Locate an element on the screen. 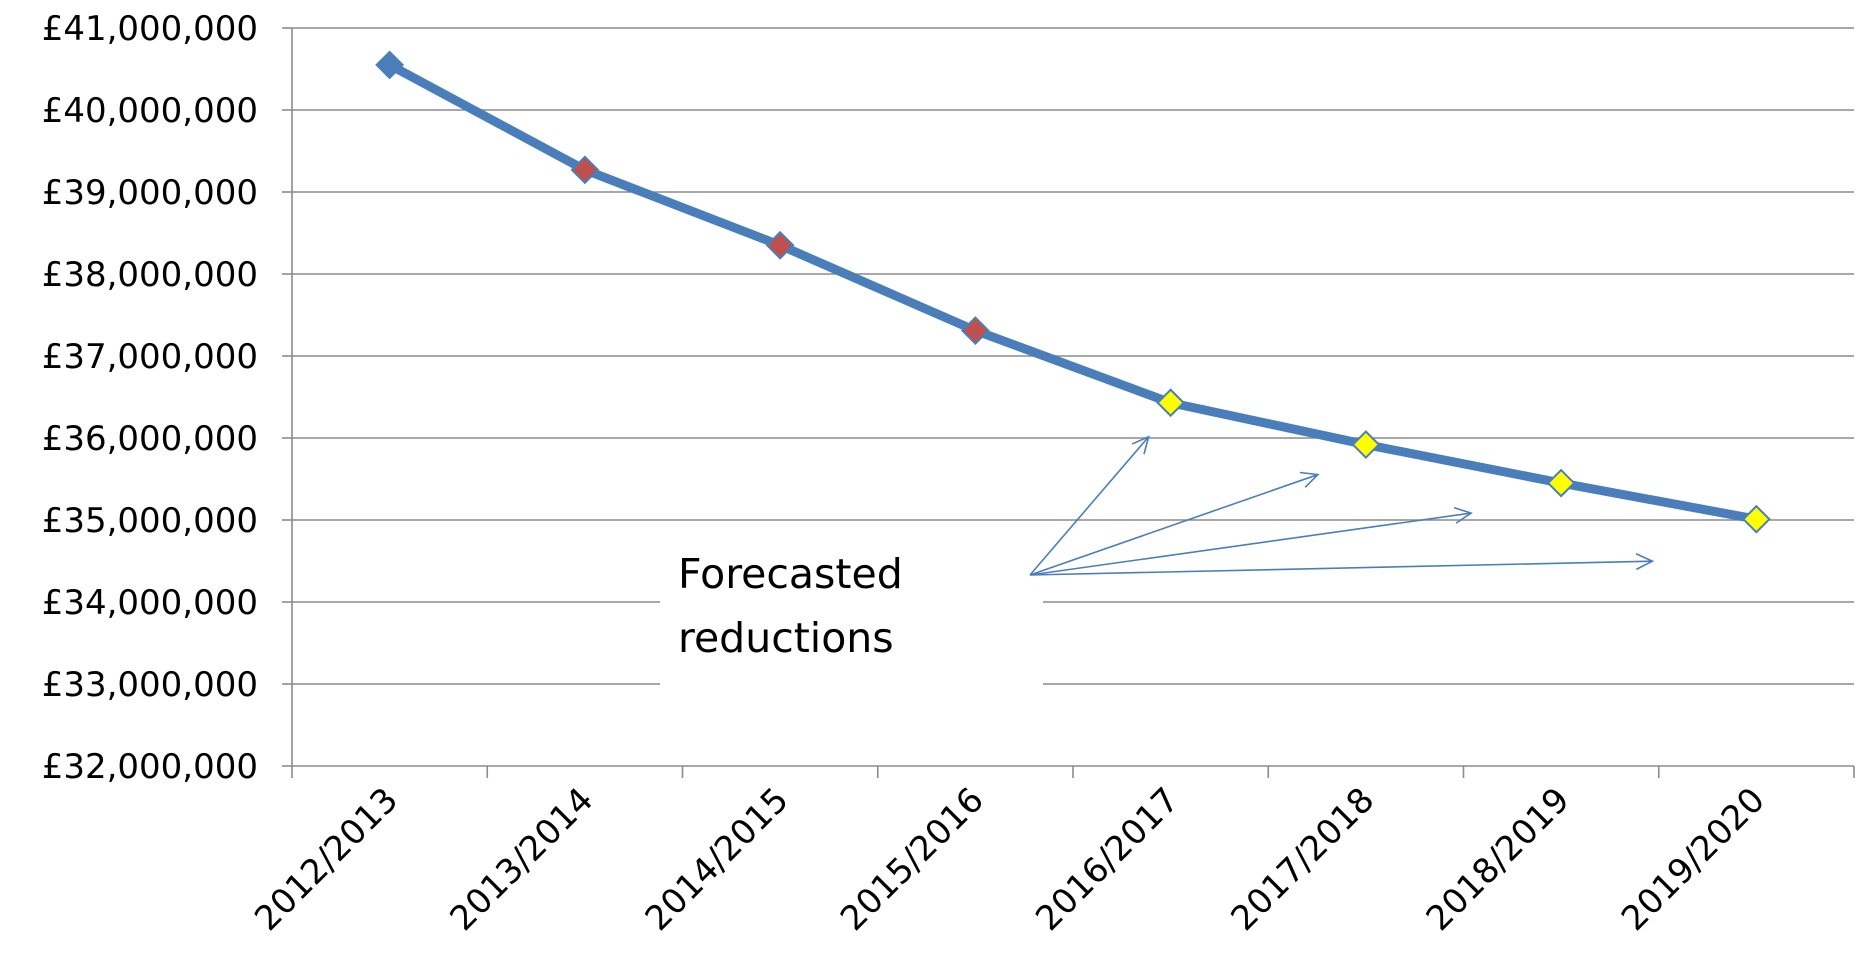 The image size is (1863, 969). y-tick-label: £35,000,000 is located at coordinates (150, 521).